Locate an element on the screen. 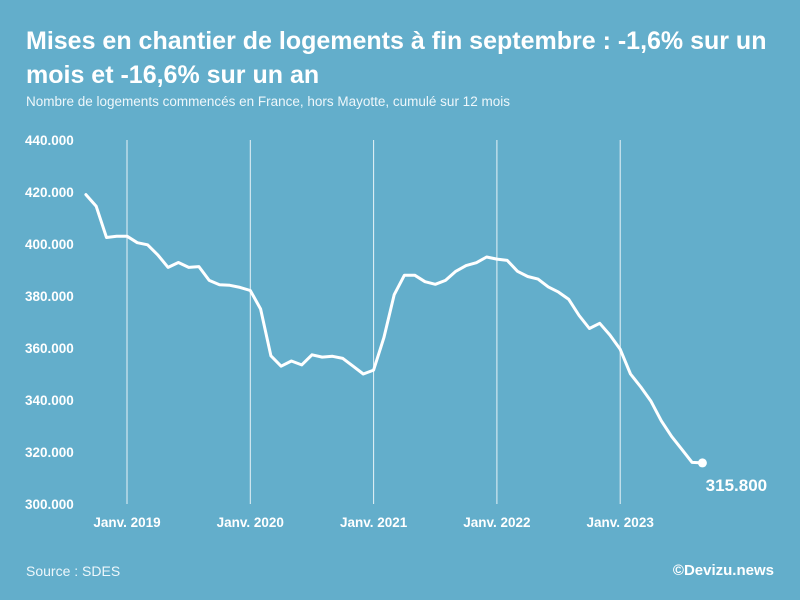  y-tick-label: 440.000 is located at coordinates (49, 140).